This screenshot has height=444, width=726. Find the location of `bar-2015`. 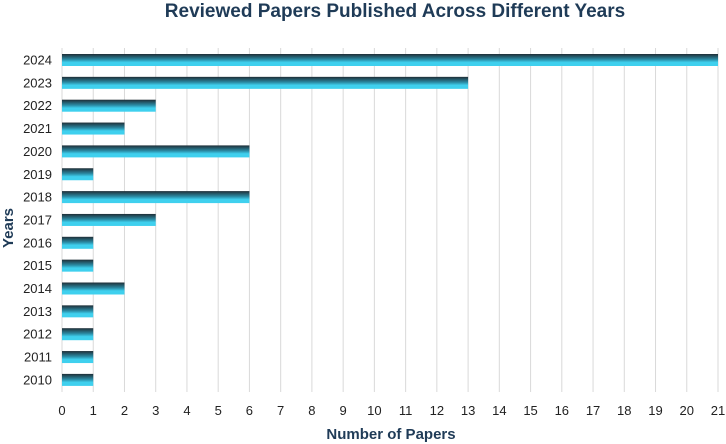

bar-2015 is located at coordinates (78, 265).